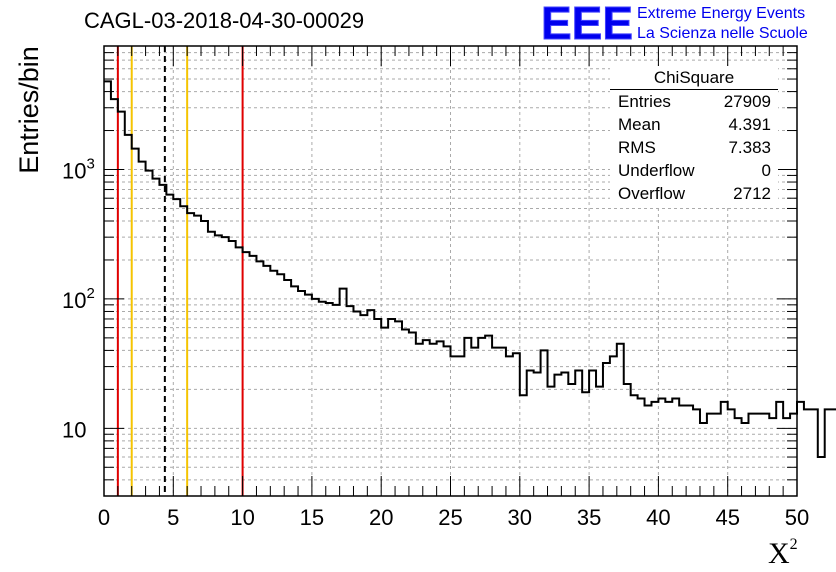  Describe the element at coordinates (727, 517) in the screenshot. I see `x-tick-label: 45` at that location.